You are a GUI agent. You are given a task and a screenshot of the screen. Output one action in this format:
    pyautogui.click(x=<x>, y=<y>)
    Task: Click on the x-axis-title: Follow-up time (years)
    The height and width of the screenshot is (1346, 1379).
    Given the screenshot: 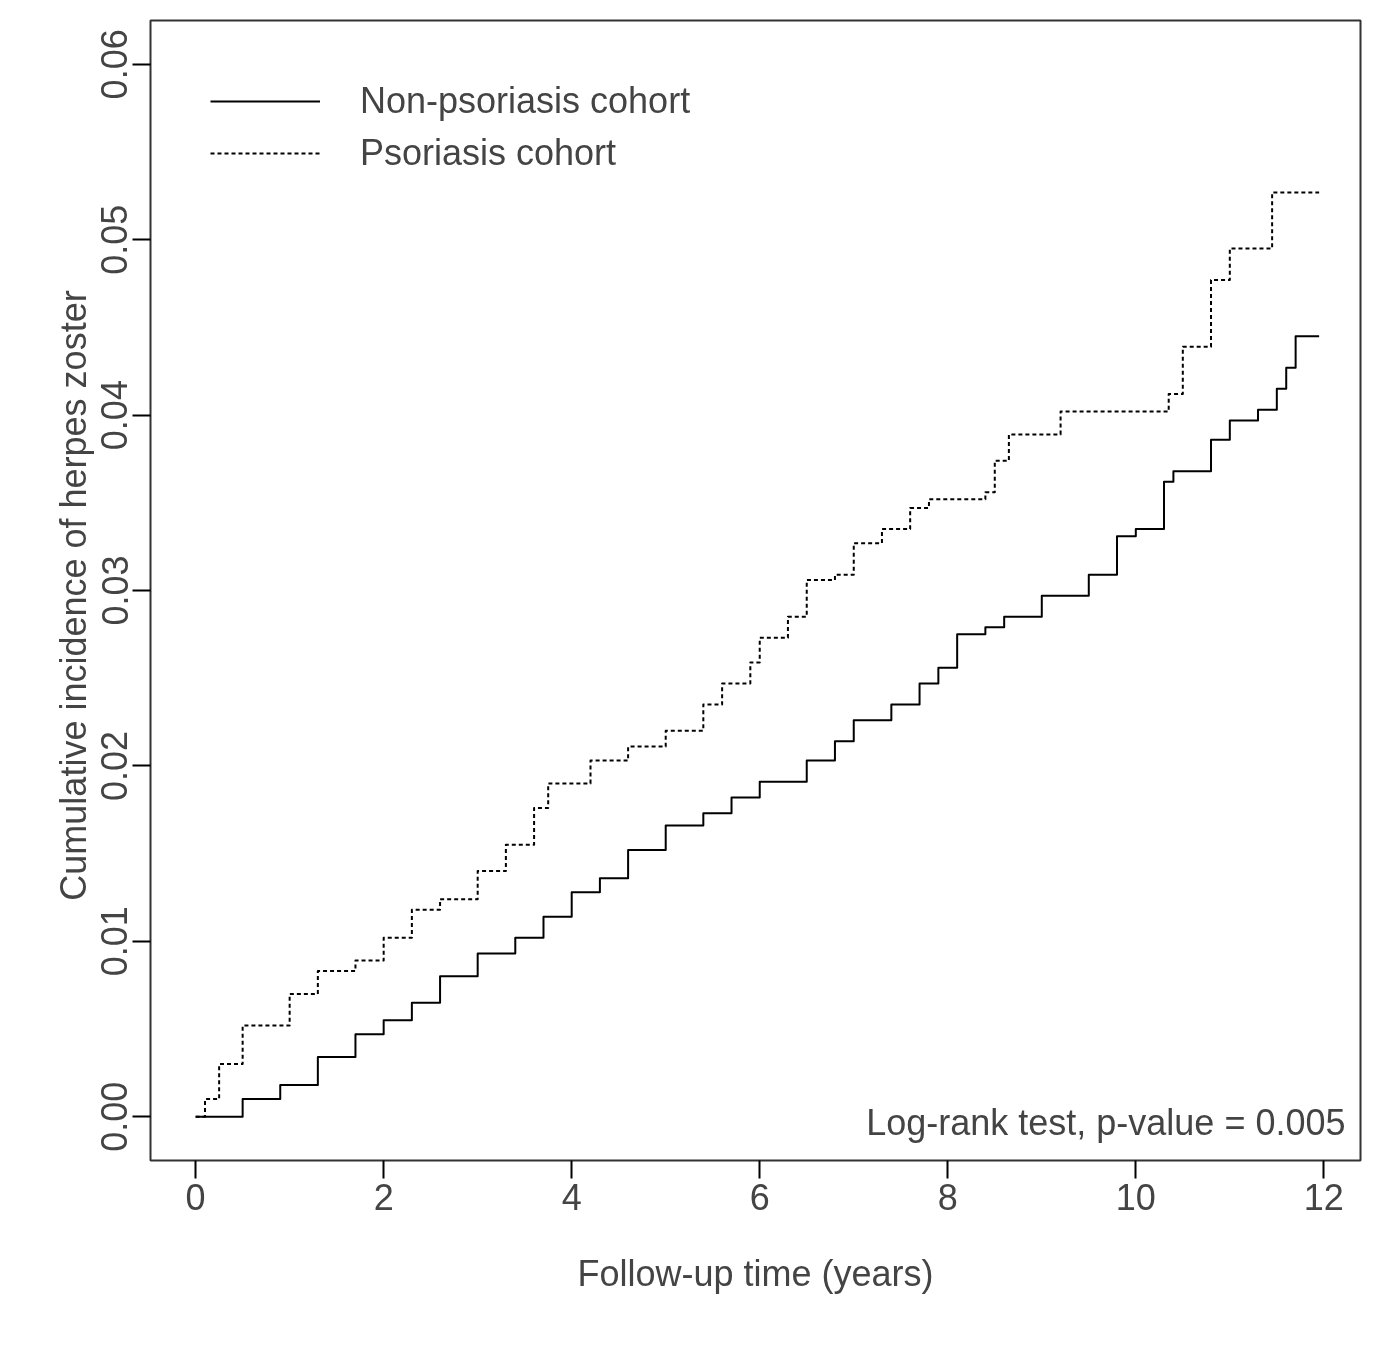 What is the action you would take?
    pyautogui.click(x=755, y=1273)
    